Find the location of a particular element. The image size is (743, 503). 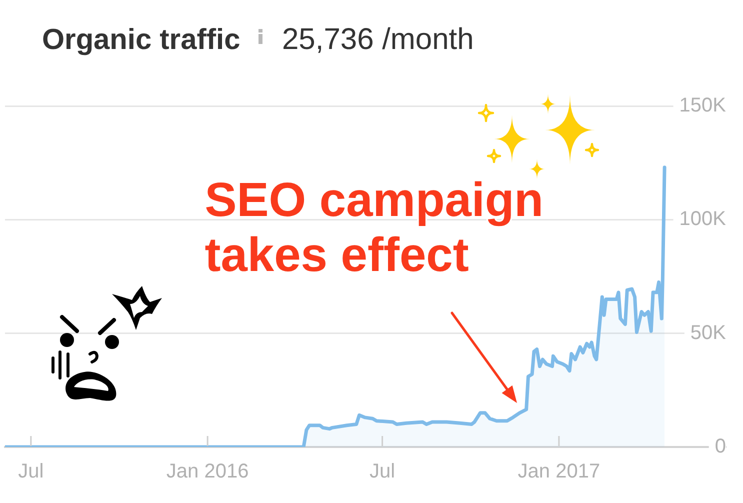

x-tick-label: Jan 2016 is located at coordinates (207, 471).